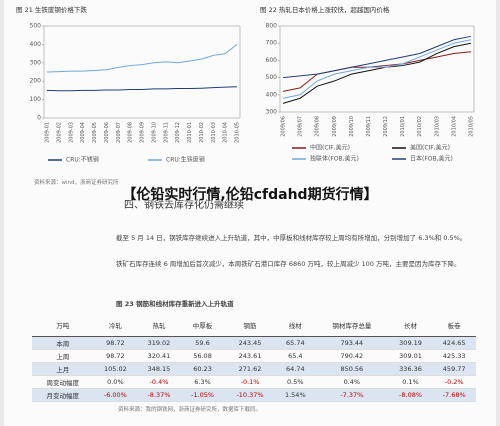  Describe the element at coordinates (369, 126) in the screenshot. I see `x-tick-label: 2009/11` at that location.